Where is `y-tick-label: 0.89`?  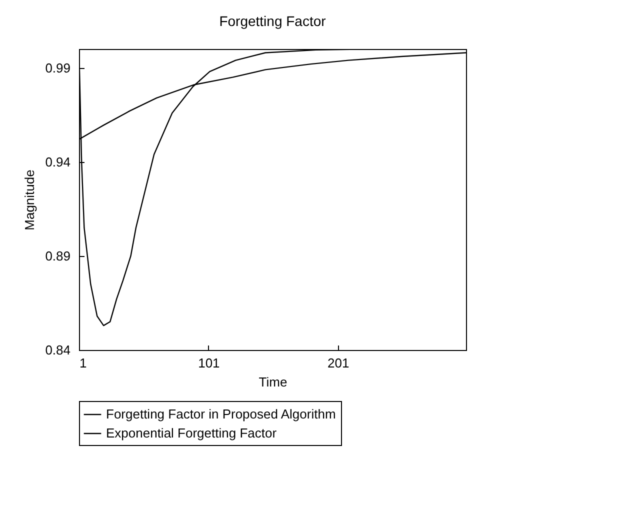 y-tick-label: 0.89 is located at coordinates (57, 256).